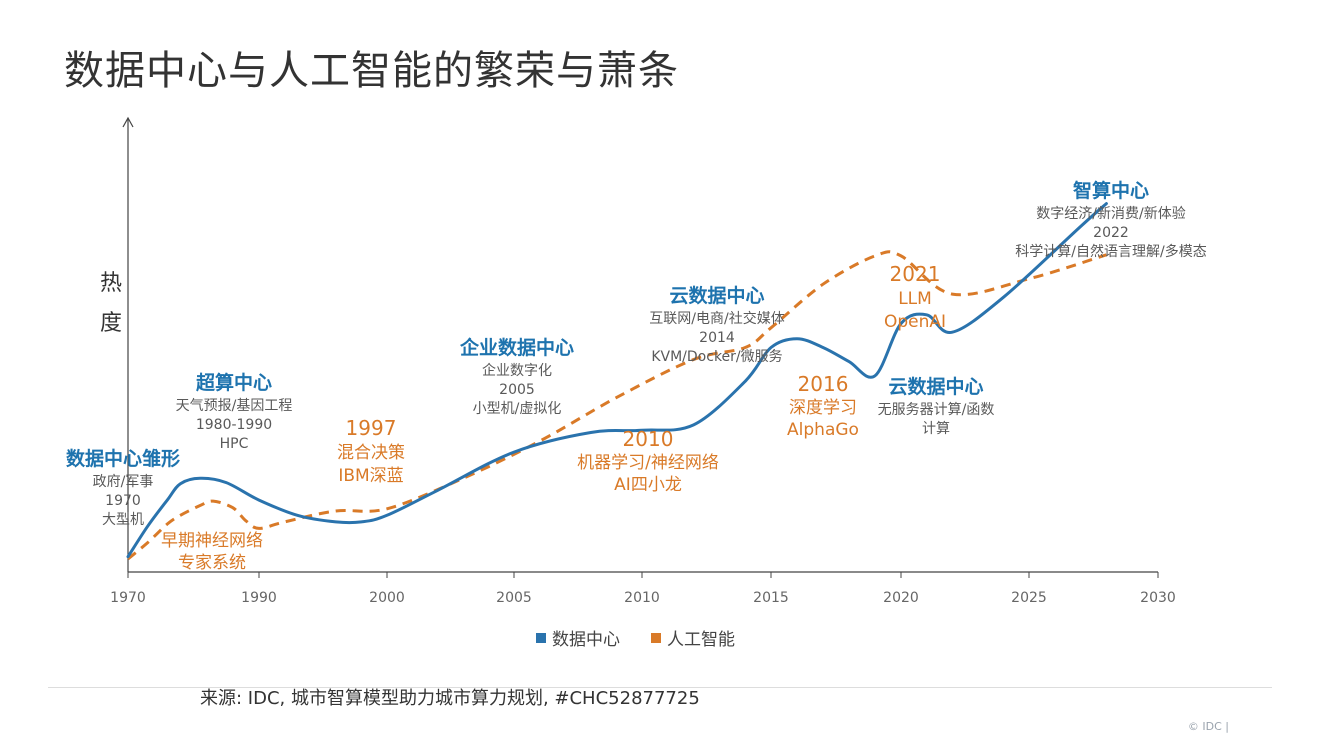 This screenshot has height=743, width=1321. I want to click on x-tick-label: 2010, so click(642, 598).